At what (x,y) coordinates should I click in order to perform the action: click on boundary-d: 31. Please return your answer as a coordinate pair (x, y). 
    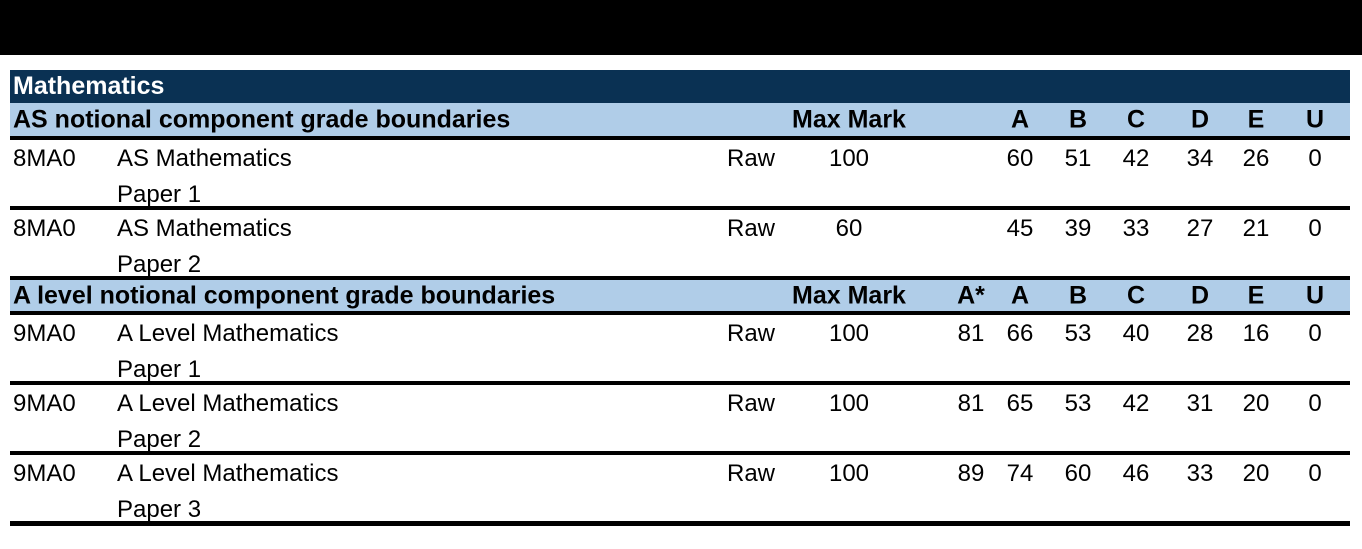
    Looking at the image, I should click on (1200, 403).